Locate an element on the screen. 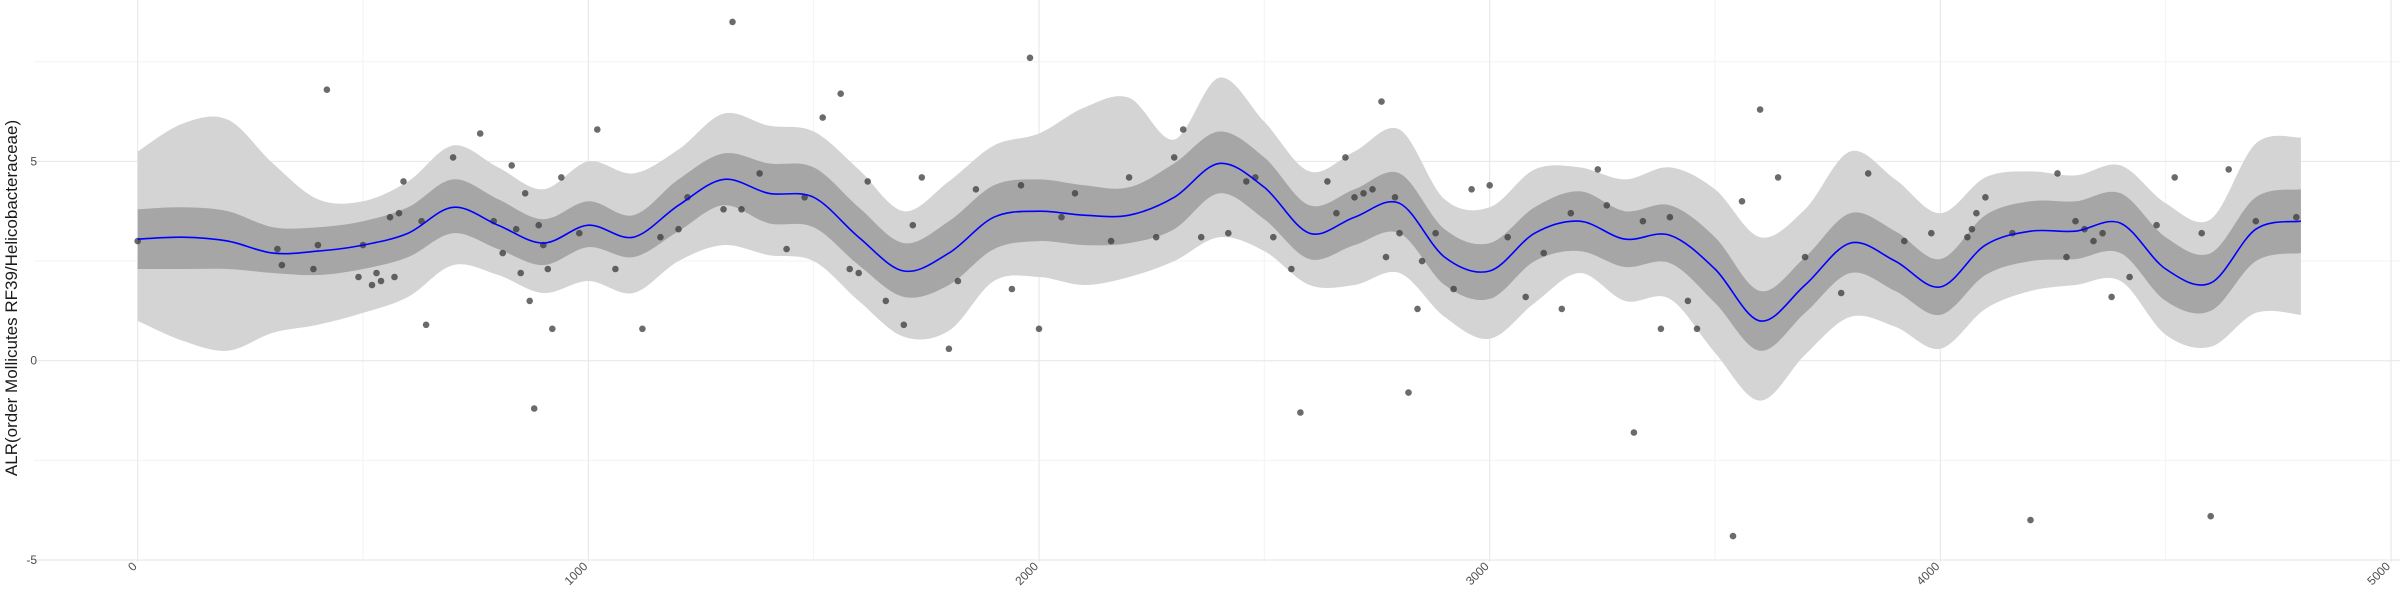 The width and height of the screenshot is (2400, 600). y-tick-label: 0 is located at coordinates (33, 361).